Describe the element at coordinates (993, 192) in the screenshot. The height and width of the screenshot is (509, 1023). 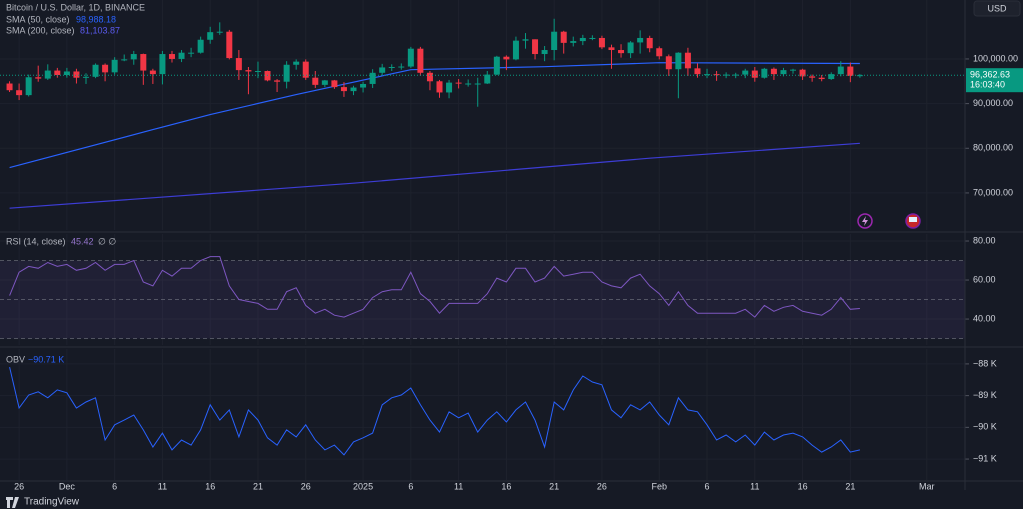
I see `y-tick-label: 70,000.00` at that location.